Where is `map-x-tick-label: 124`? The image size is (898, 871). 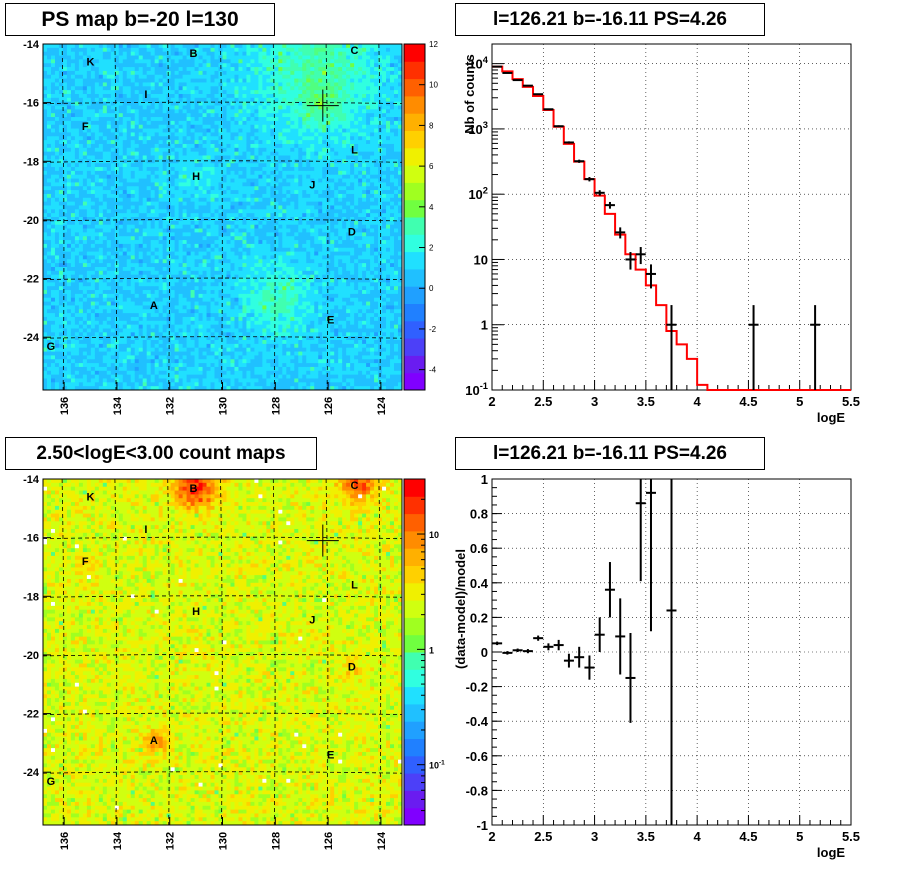 map-x-tick-label: 124 is located at coordinates (382, 405).